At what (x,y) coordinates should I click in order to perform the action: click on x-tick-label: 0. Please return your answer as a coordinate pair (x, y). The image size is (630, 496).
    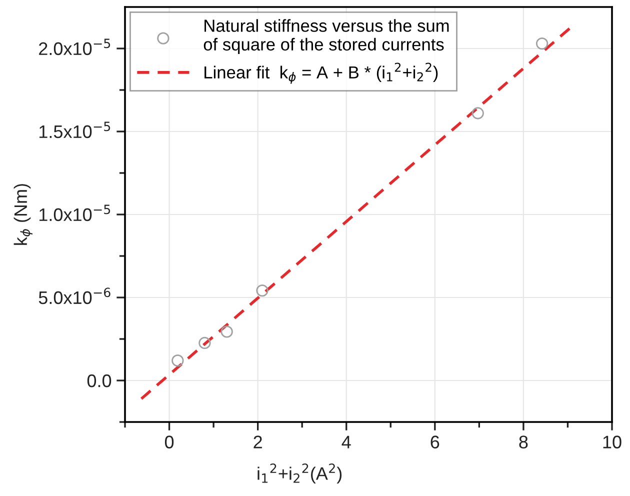
    Looking at the image, I should click on (169, 442).